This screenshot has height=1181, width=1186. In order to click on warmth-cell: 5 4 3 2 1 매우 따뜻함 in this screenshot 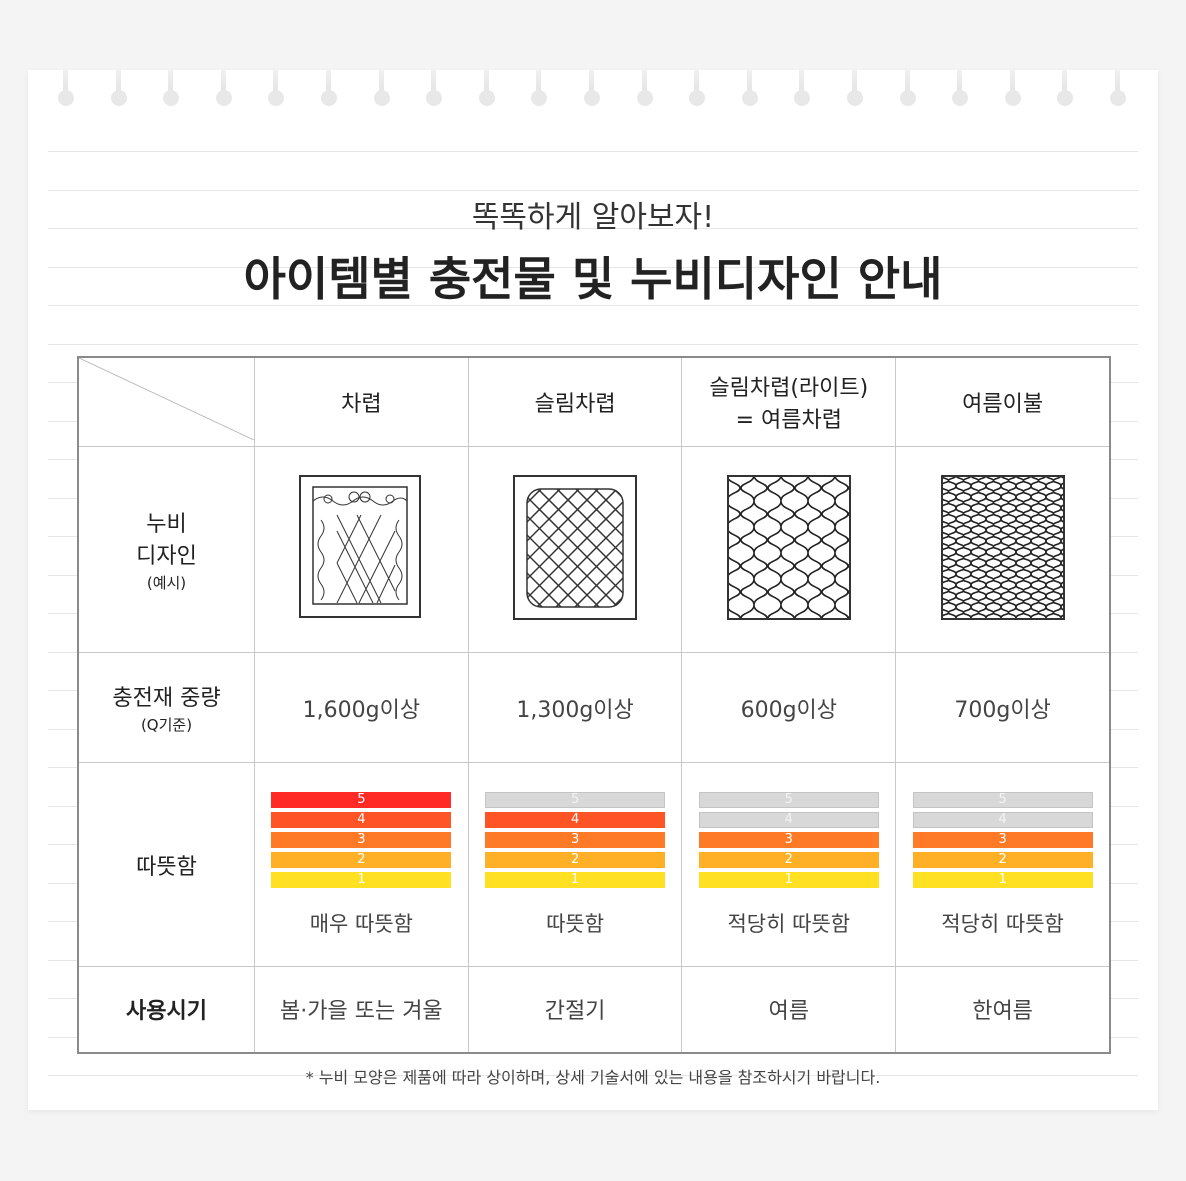, I will do `click(361, 864)`.